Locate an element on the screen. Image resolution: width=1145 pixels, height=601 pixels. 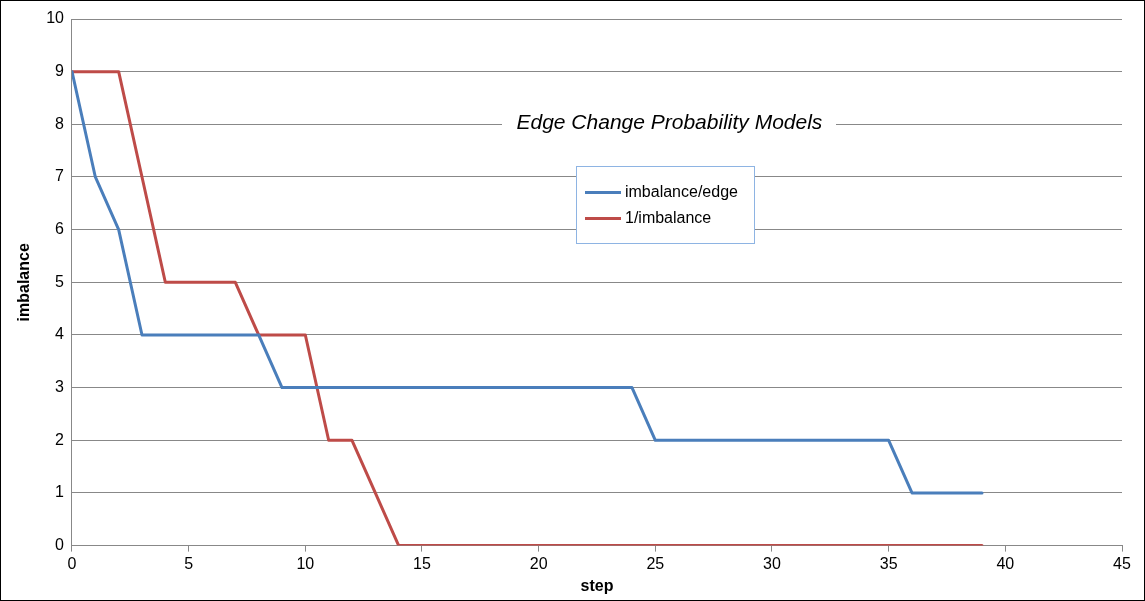
x-tick-label: 0 is located at coordinates (72, 563).